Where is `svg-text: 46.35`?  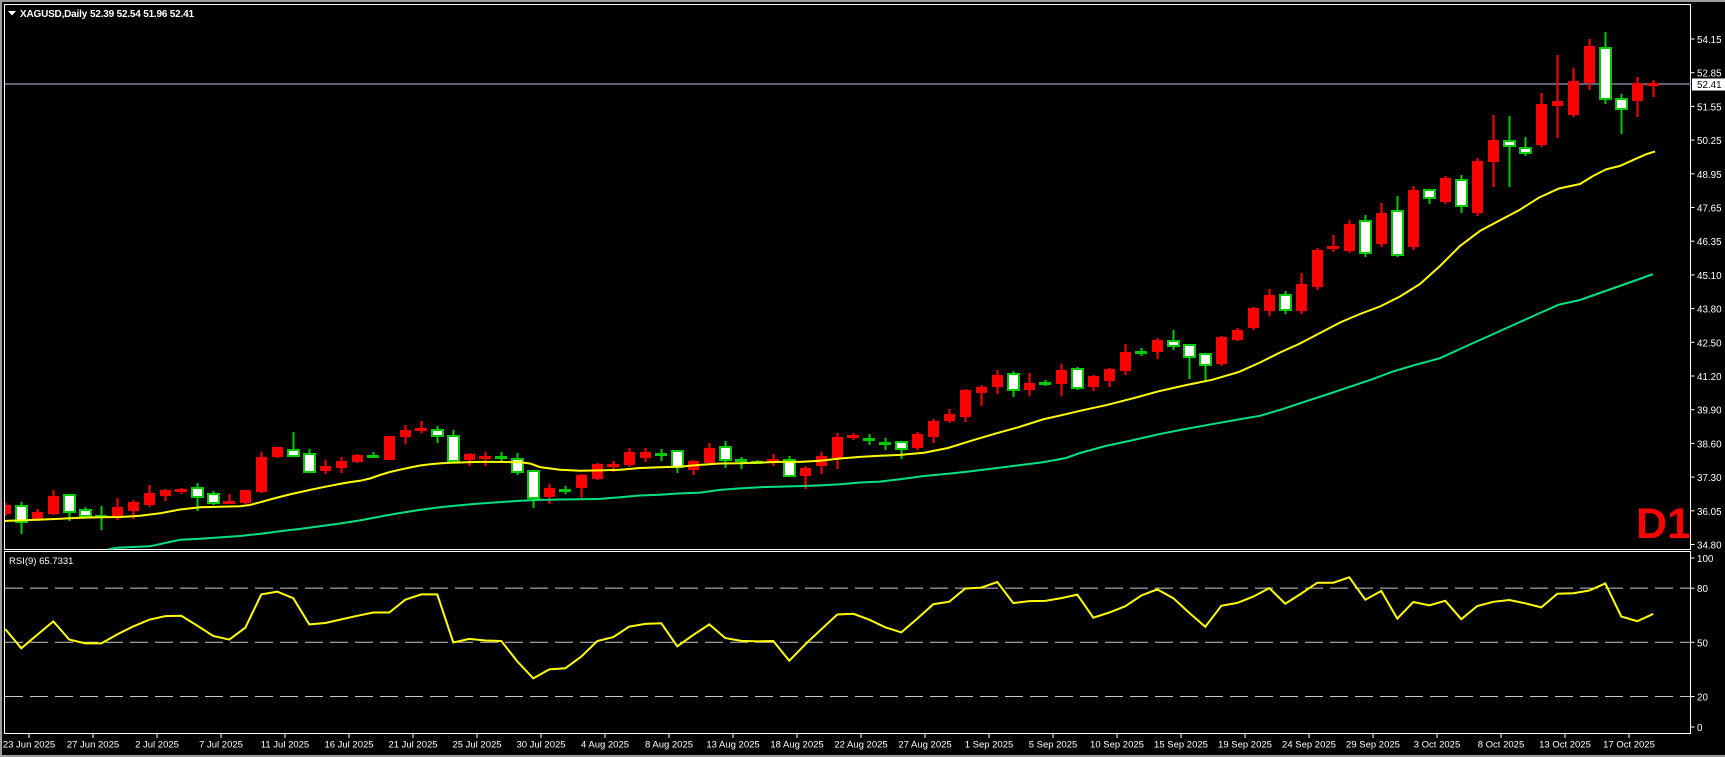
svg-text: 46.35 is located at coordinates (1709, 242).